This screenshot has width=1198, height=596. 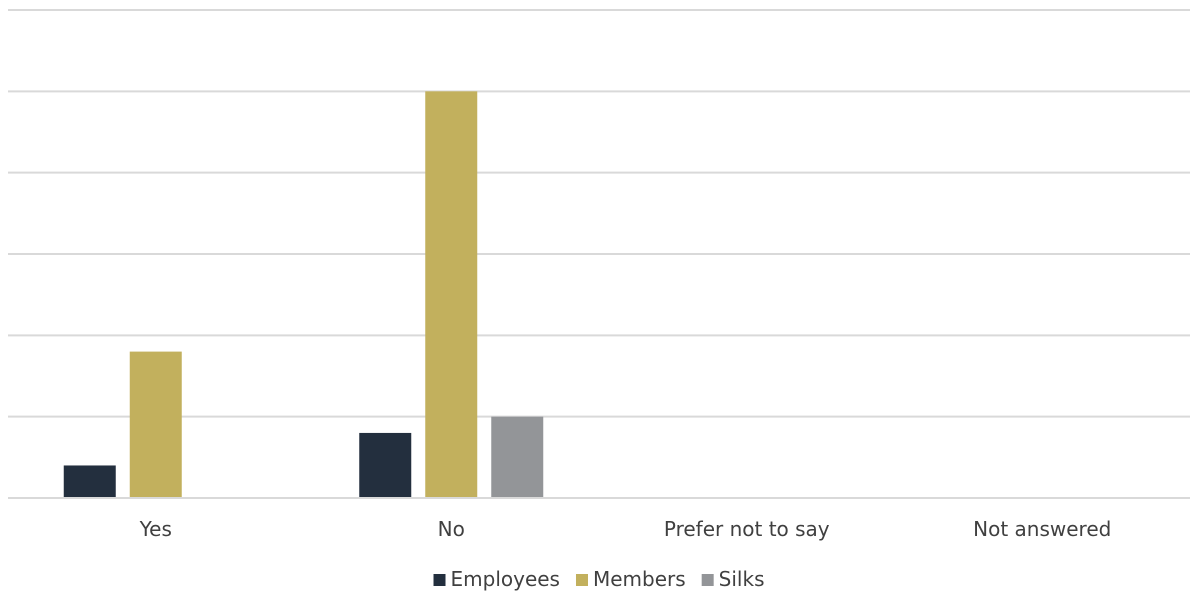 I want to click on bar-employees-yes, so click(x=89, y=481).